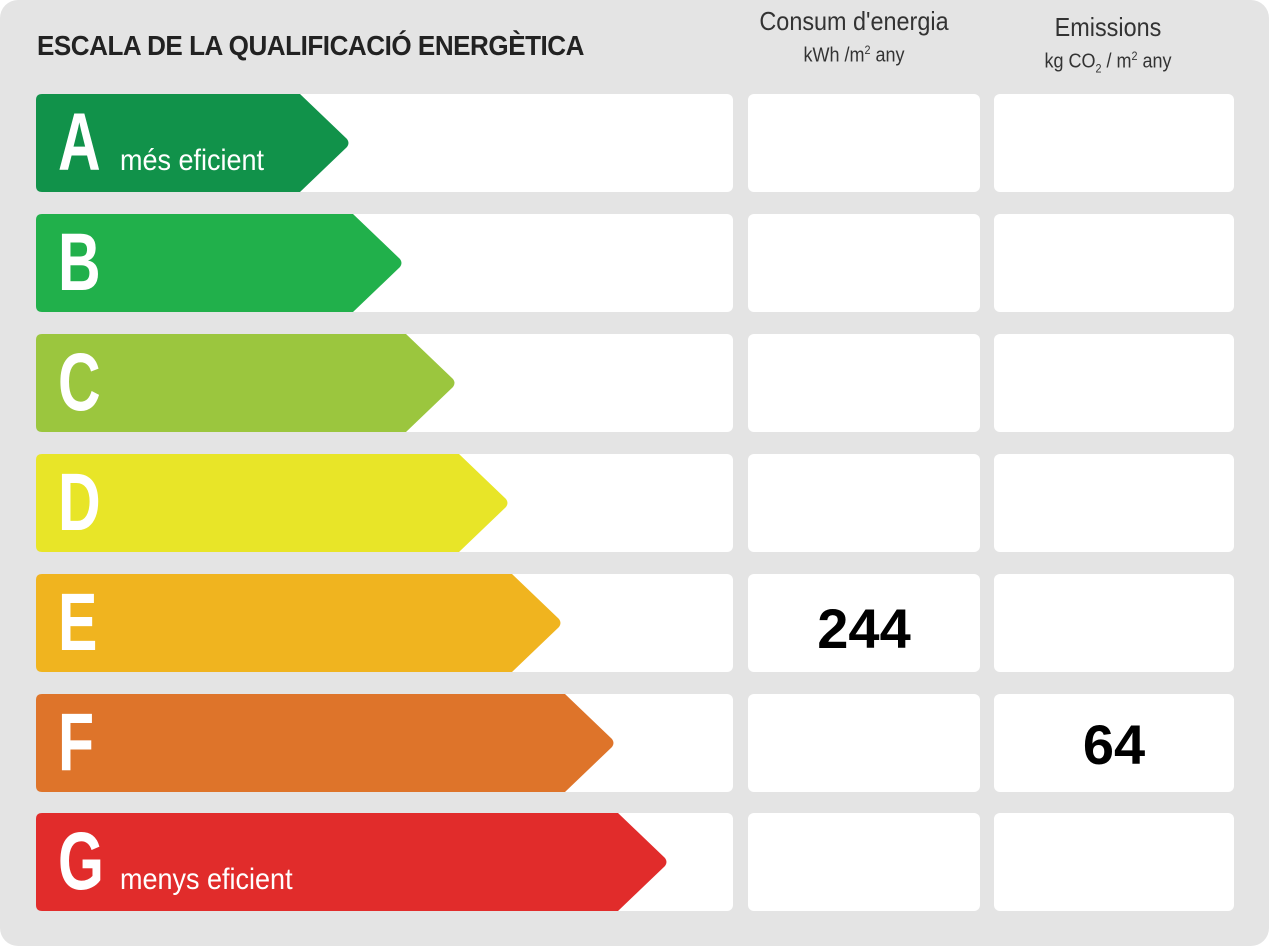 Image resolution: width=1269 pixels, height=949 pixels. What do you see at coordinates (1114, 143) in the screenshot?
I see `emissions-cell-a` at bounding box center [1114, 143].